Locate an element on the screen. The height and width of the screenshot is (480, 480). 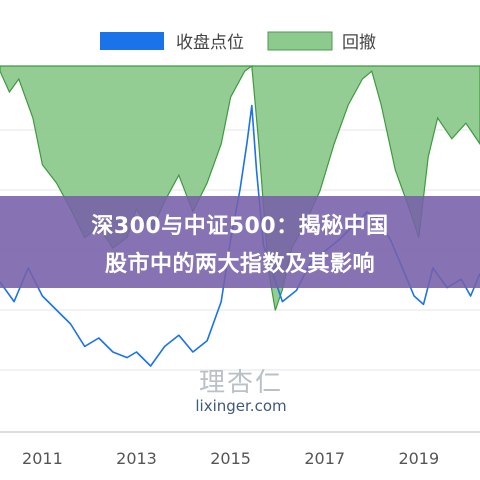
legend-swatch-close is located at coordinates (132, 41).